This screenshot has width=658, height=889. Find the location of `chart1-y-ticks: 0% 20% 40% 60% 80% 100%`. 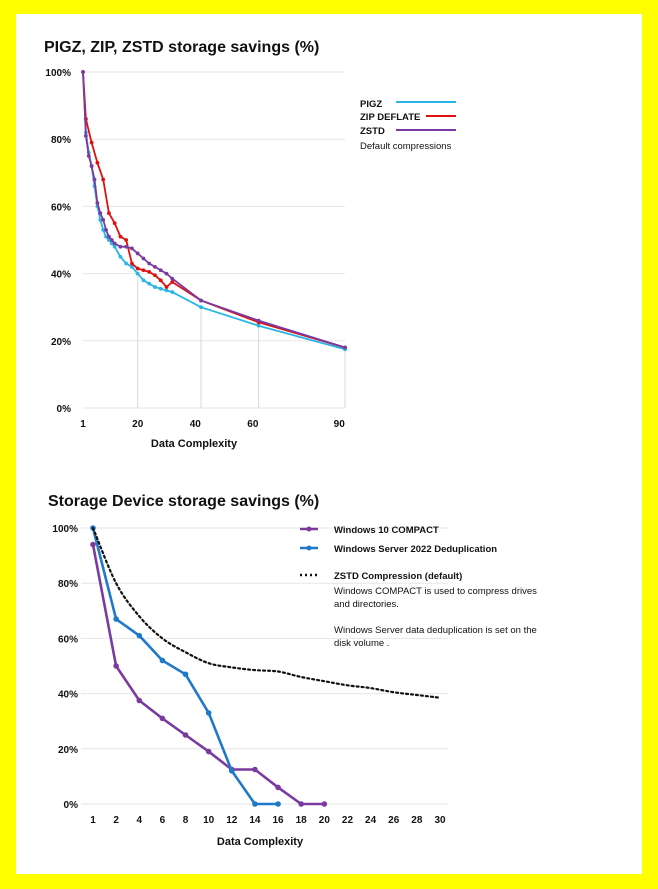

chart1-y-ticks: 0% 20% 40% 60% 80% 100% is located at coordinates (58, 241).